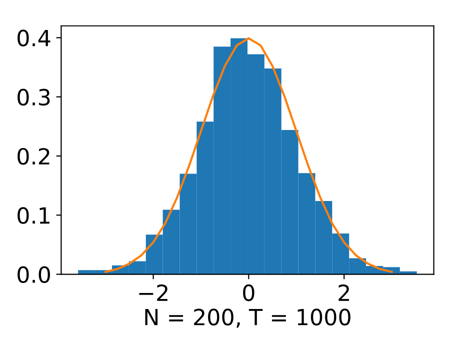  I want to click on y-tick-label: 0.3, so click(34, 97).